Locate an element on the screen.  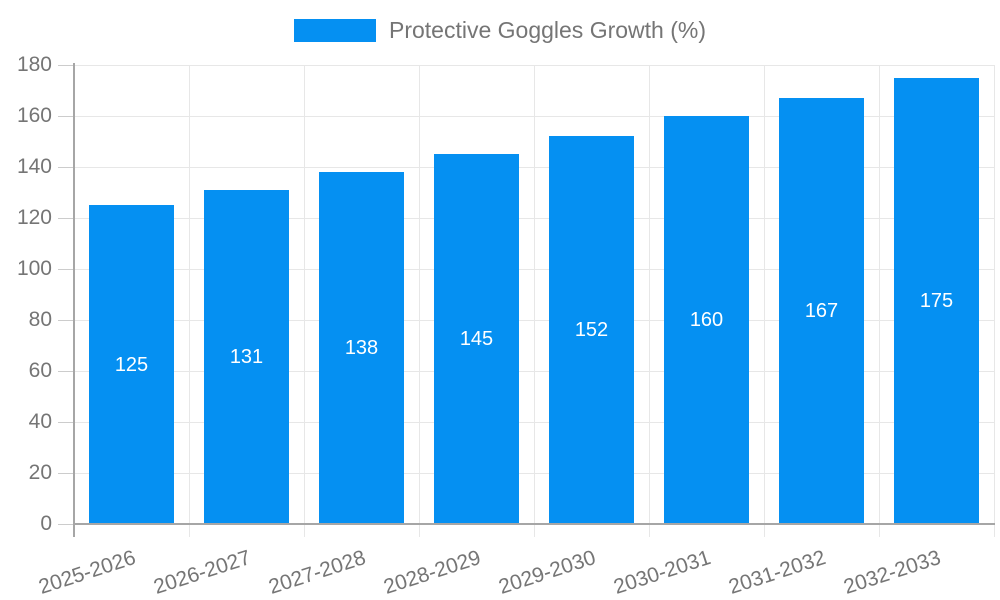
bar-value-label: 160 is located at coordinates (706, 320).